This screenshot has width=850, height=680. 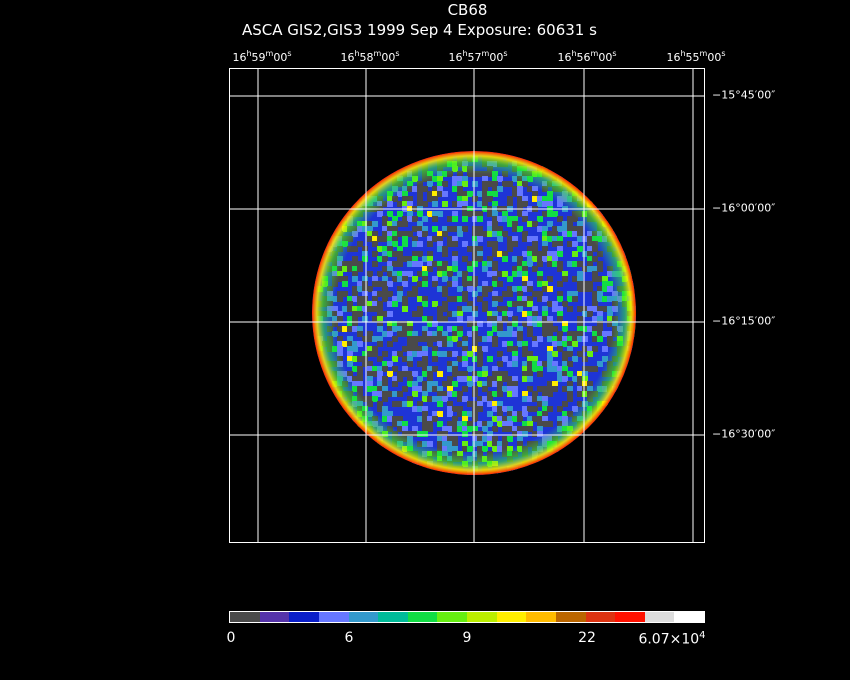 I want to click on dec-label: −15°45′00″, so click(x=744, y=95).